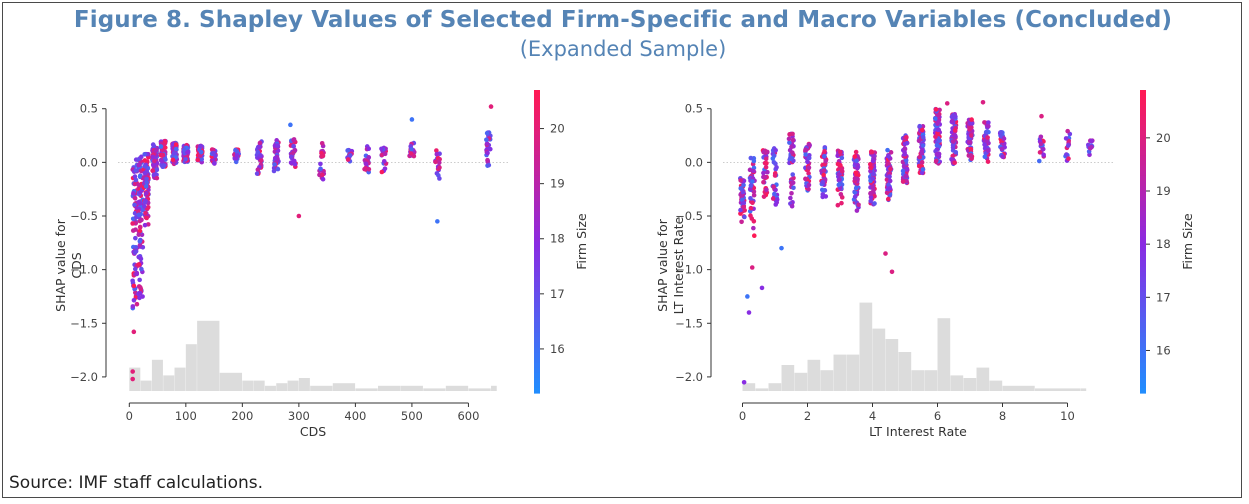 The width and height of the screenshot is (1249, 504). What do you see at coordinates (662, 265) in the screenshot?
I see `y-axis-label: SHAP value for` at bounding box center [662, 265].